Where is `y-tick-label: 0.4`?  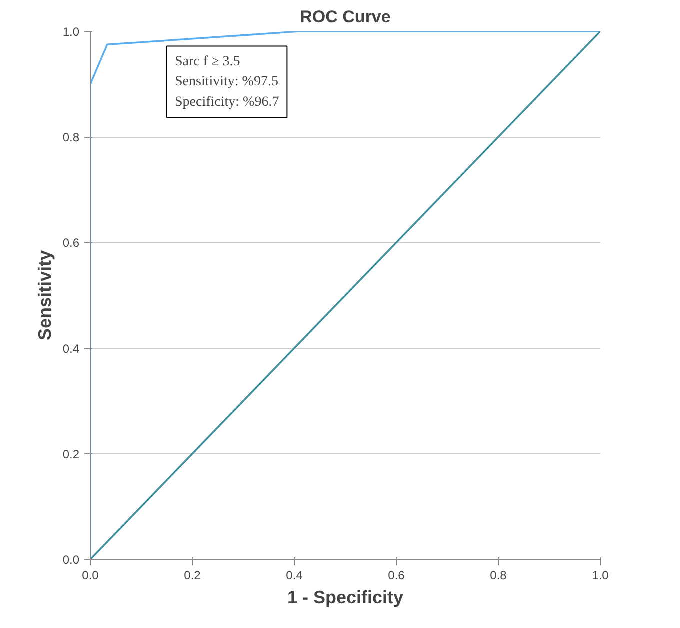
y-tick-label: 0.4 is located at coordinates (71, 349).